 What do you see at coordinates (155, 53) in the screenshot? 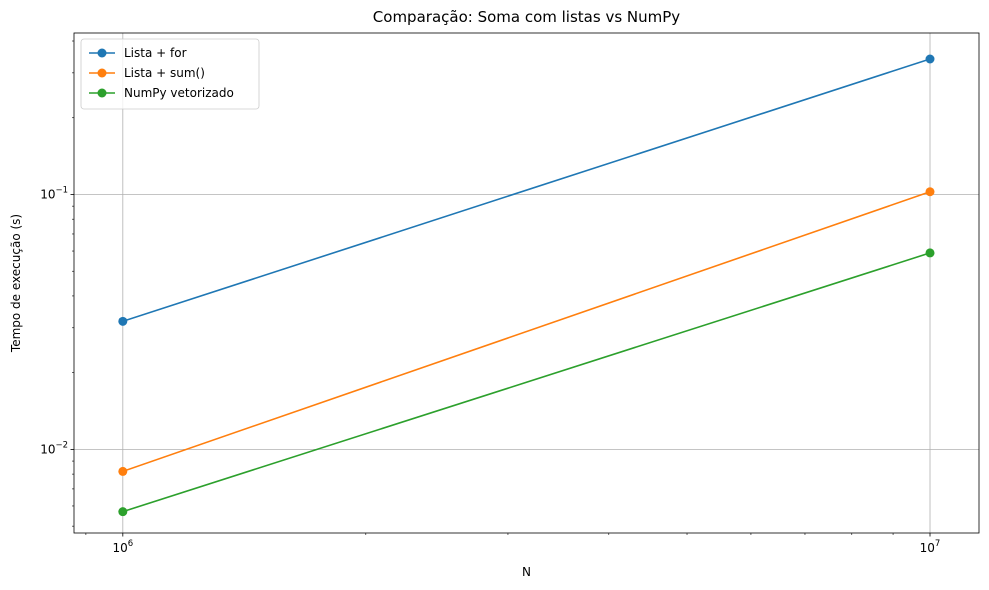
I see `legend-label-0: Lista + for` at bounding box center [155, 53].